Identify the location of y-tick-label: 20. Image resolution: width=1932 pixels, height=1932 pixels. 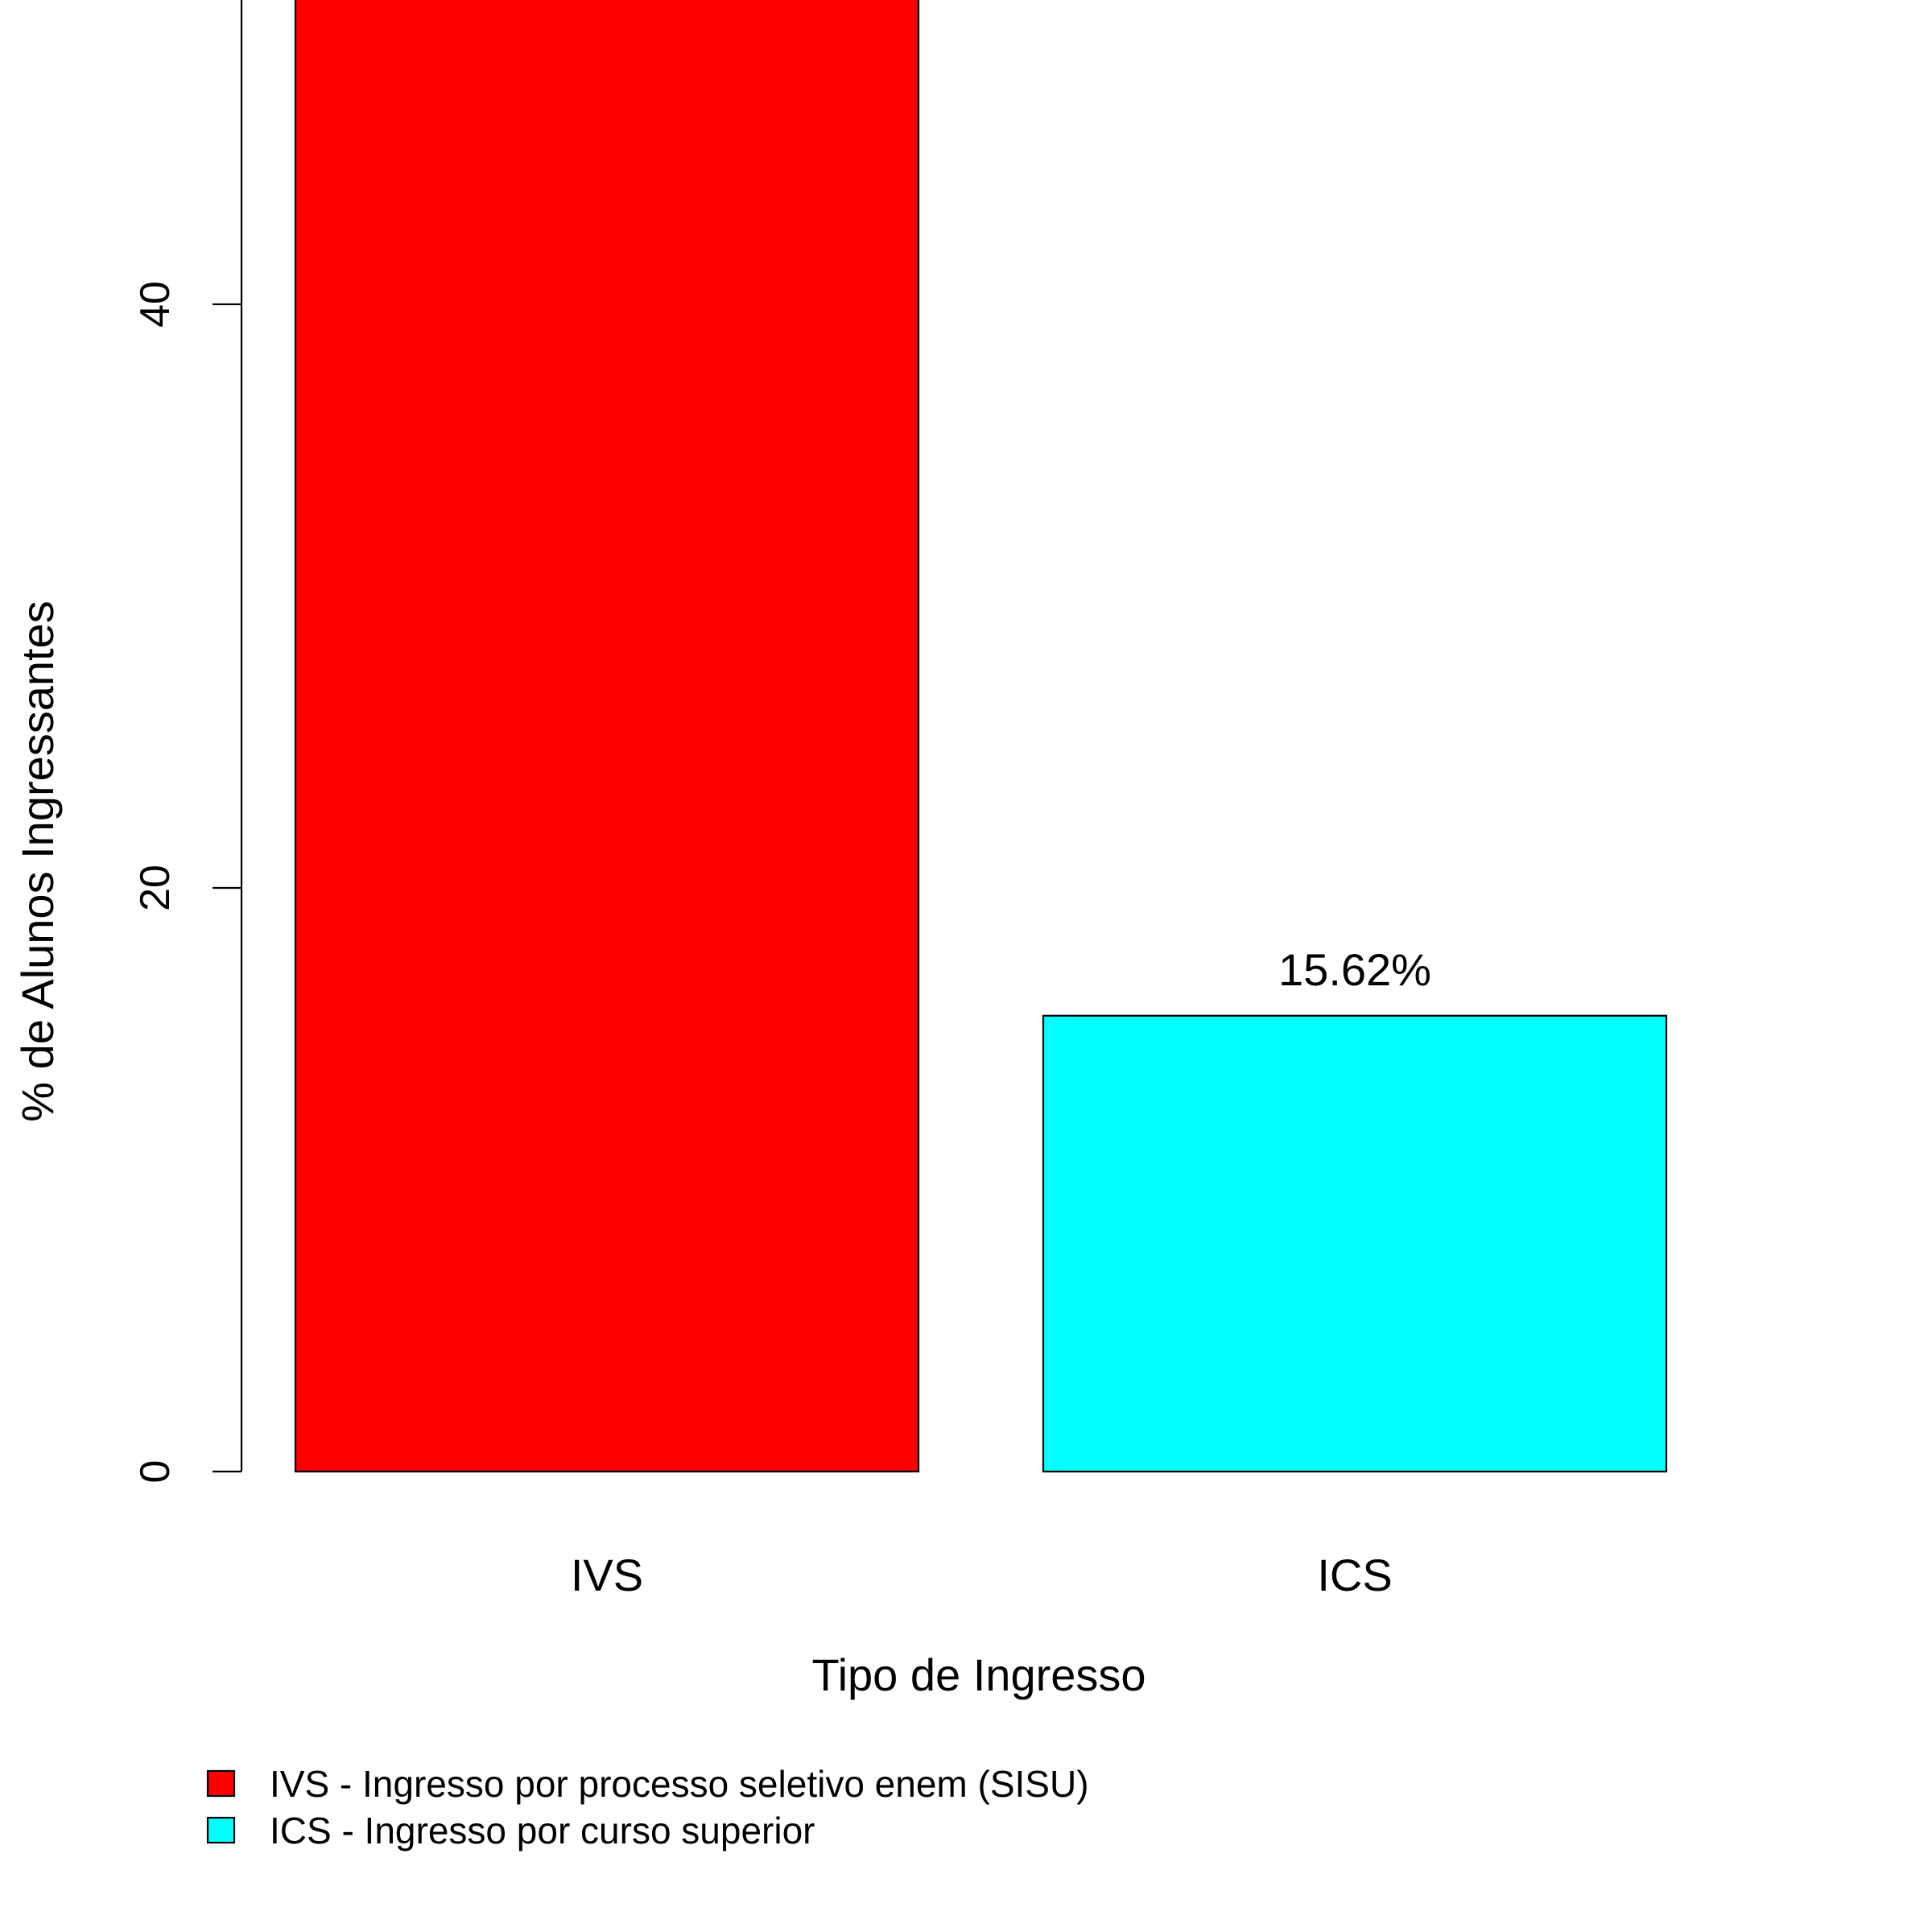
(155, 888).